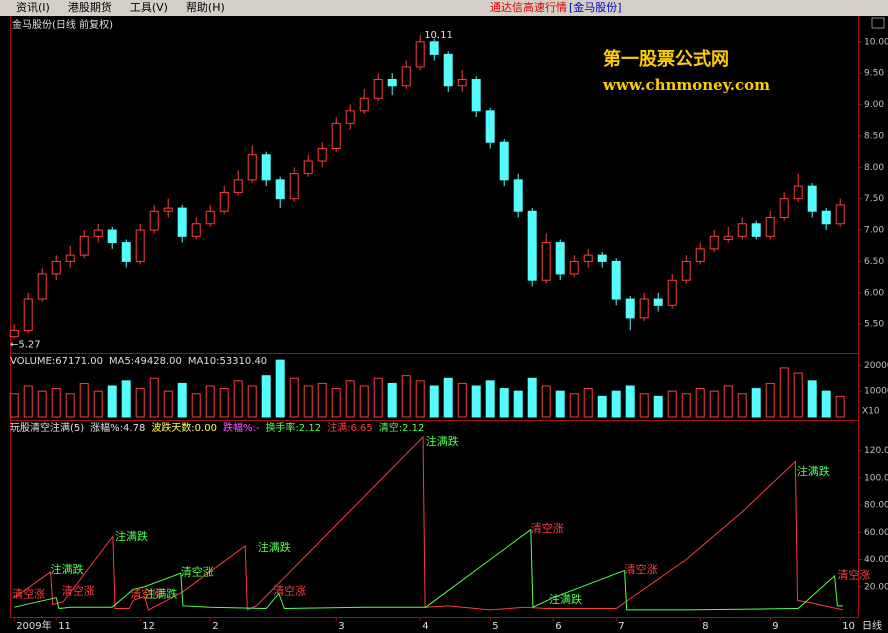 The image size is (888, 633). Describe the element at coordinates (878, 23) in the screenshot. I see `panel-button` at that location.